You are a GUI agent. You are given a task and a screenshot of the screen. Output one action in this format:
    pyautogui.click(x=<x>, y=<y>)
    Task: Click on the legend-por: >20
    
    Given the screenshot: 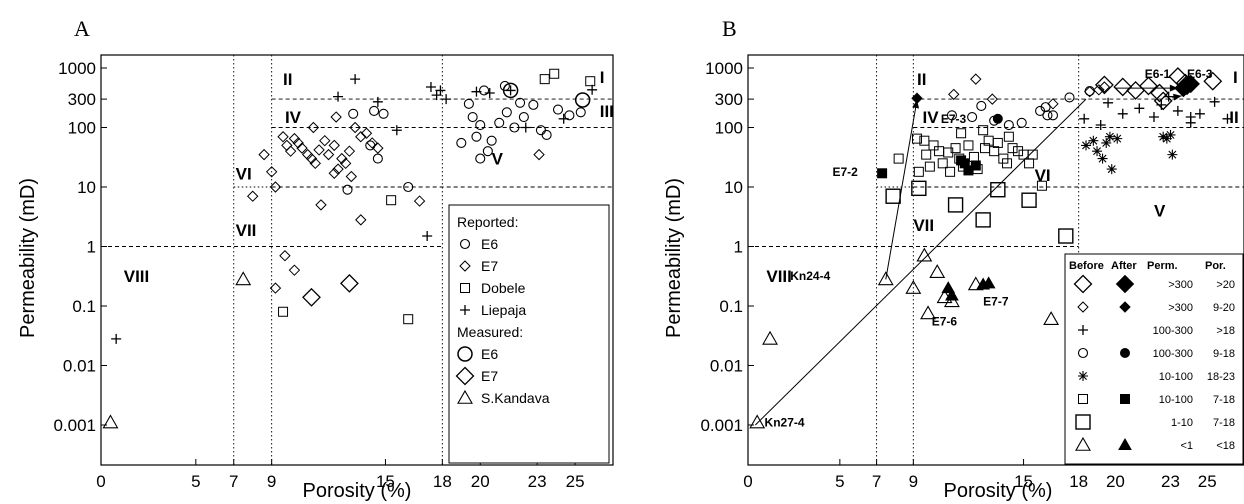 What is the action you would take?
    pyautogui.click(x=1225, y=285)
    